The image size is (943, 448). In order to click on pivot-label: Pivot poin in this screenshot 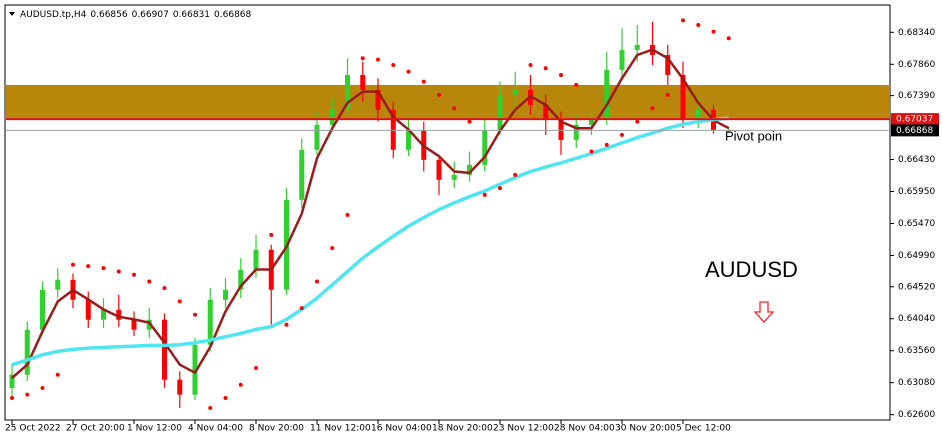, I will do `click(753, 135)`.